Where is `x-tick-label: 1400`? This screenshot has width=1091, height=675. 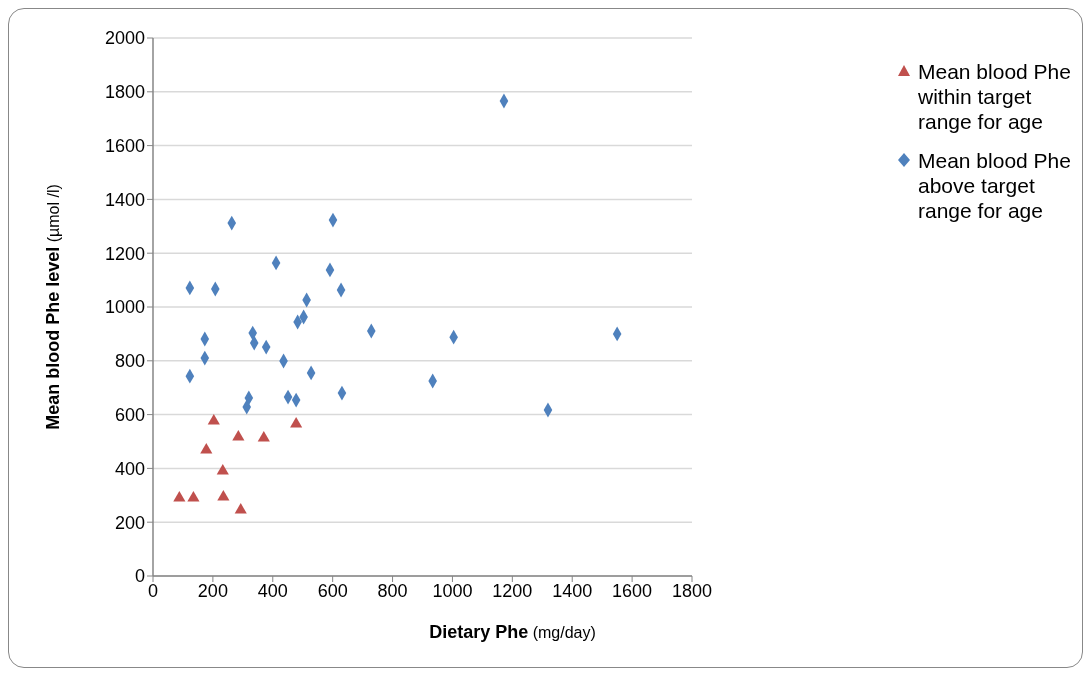 x-tick-label: 1400 is located at coordinates (572, 590).